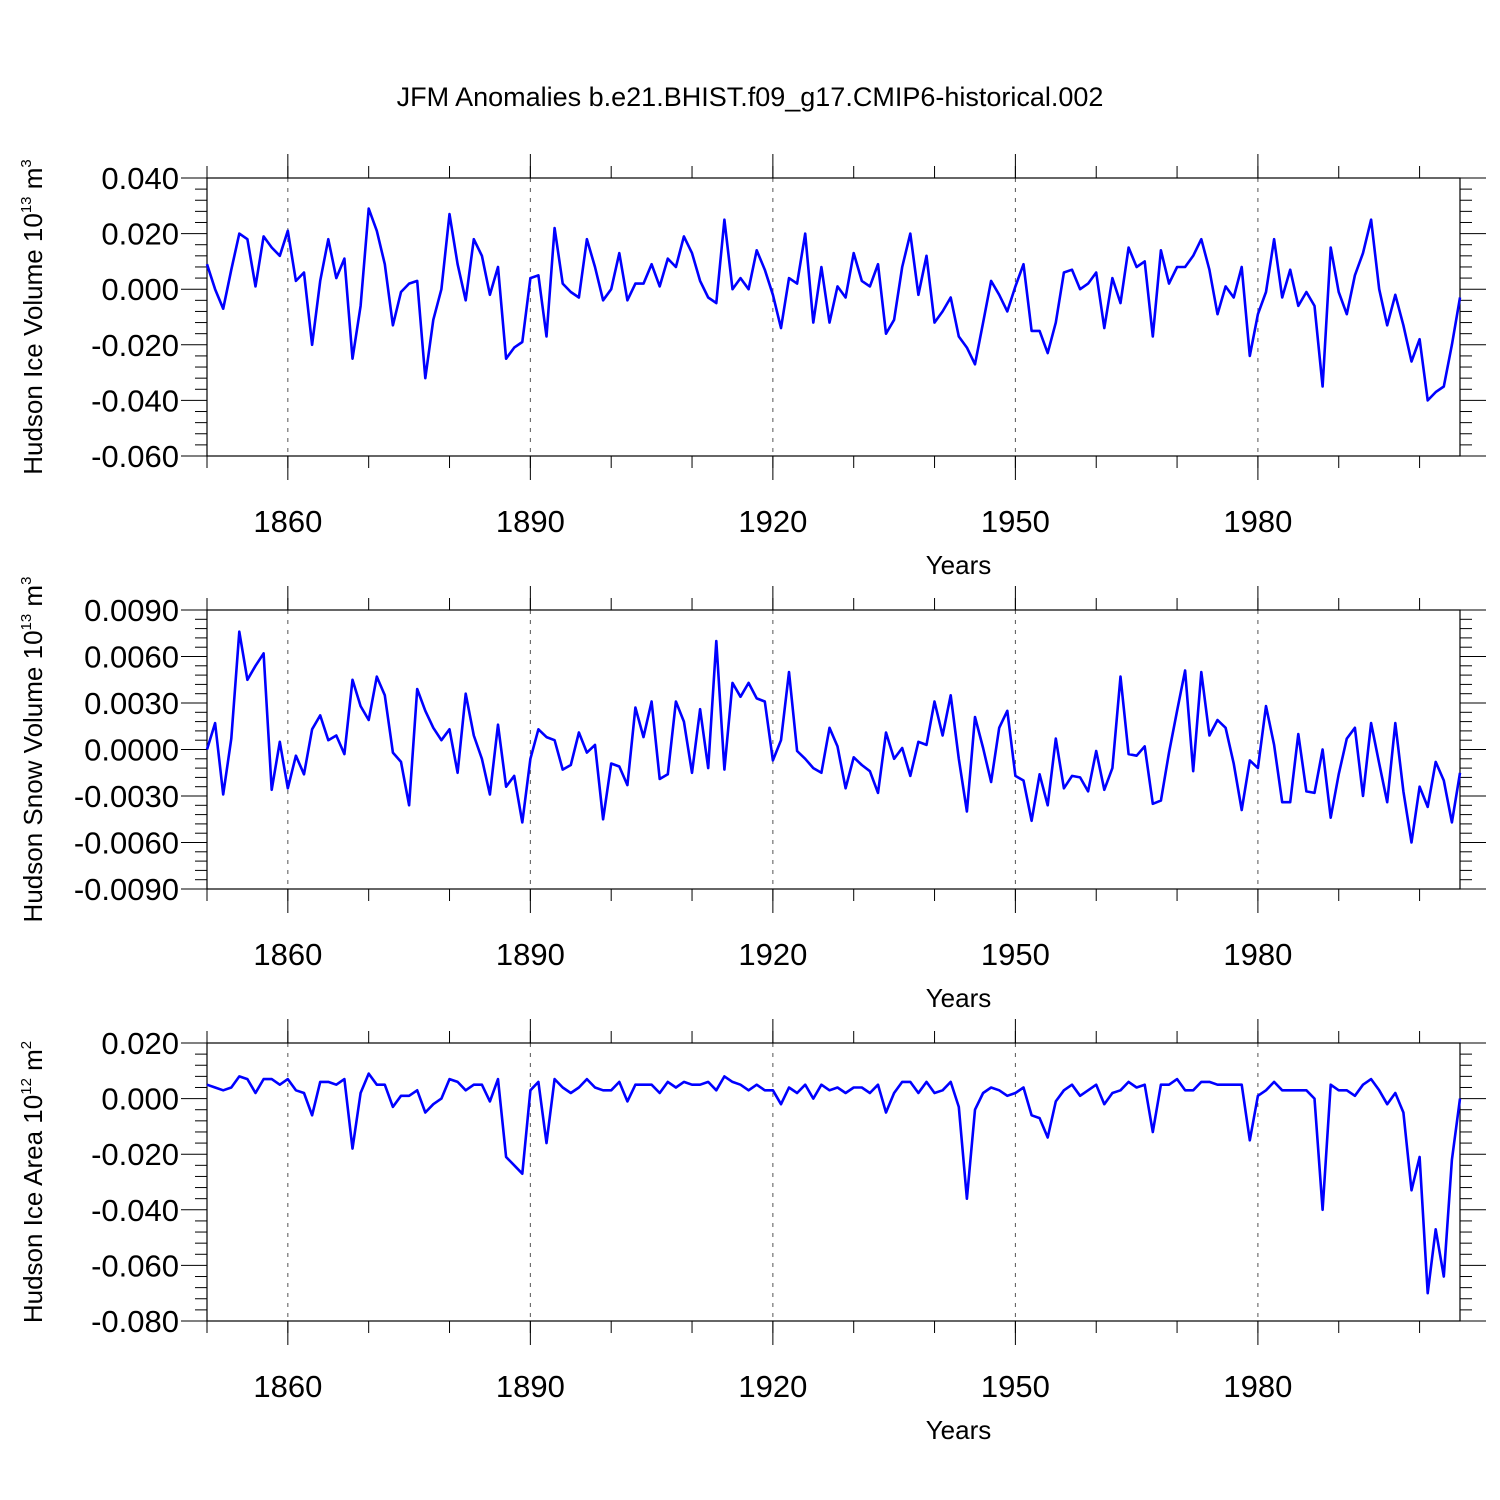 The width and height of the screenshot is (1500, 1500). Describe the element at coordinates (135, 1321) in the screenshot. I see `y-tick-label: -0.080` at that location.